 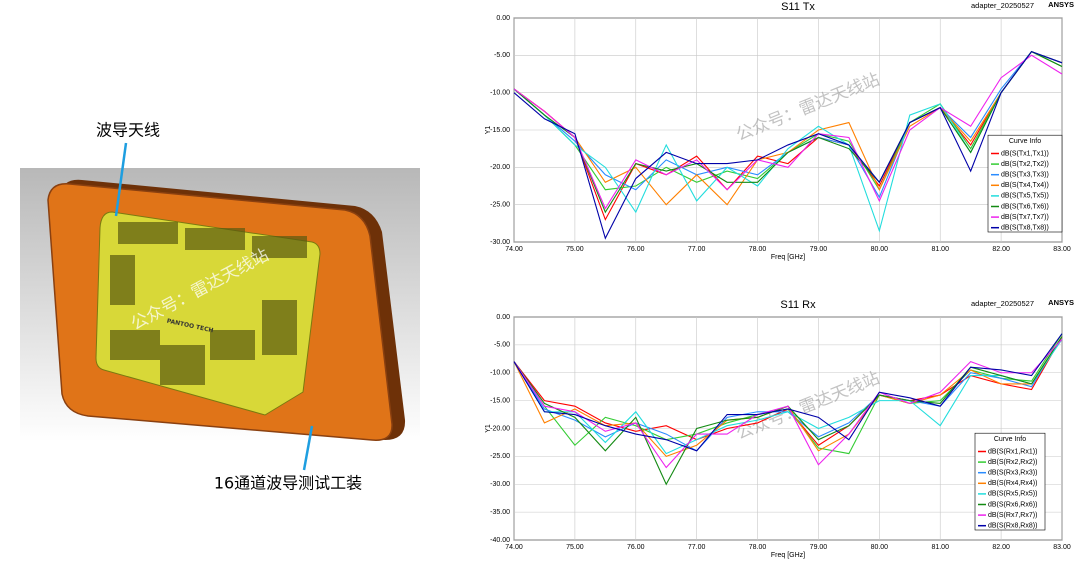 I want to click on legend-label: dB(S(Tx2,Tx2)), so click(x=1025, y=164).